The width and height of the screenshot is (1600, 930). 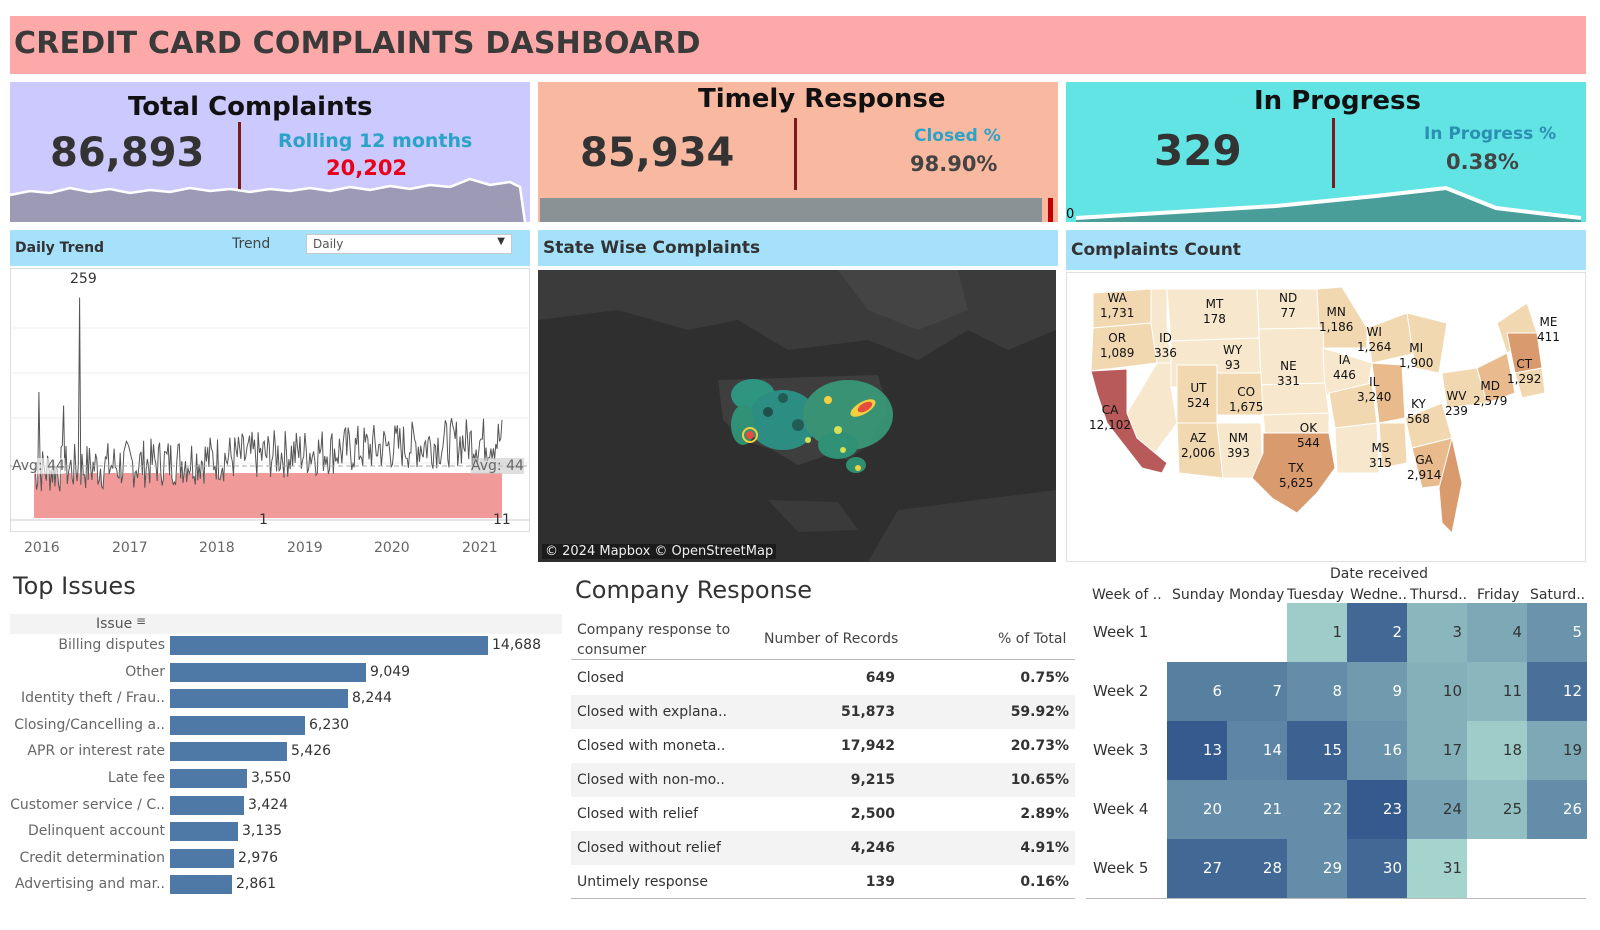 I want to click on response-header-2: Number of Records, so click(x=831, y=639).